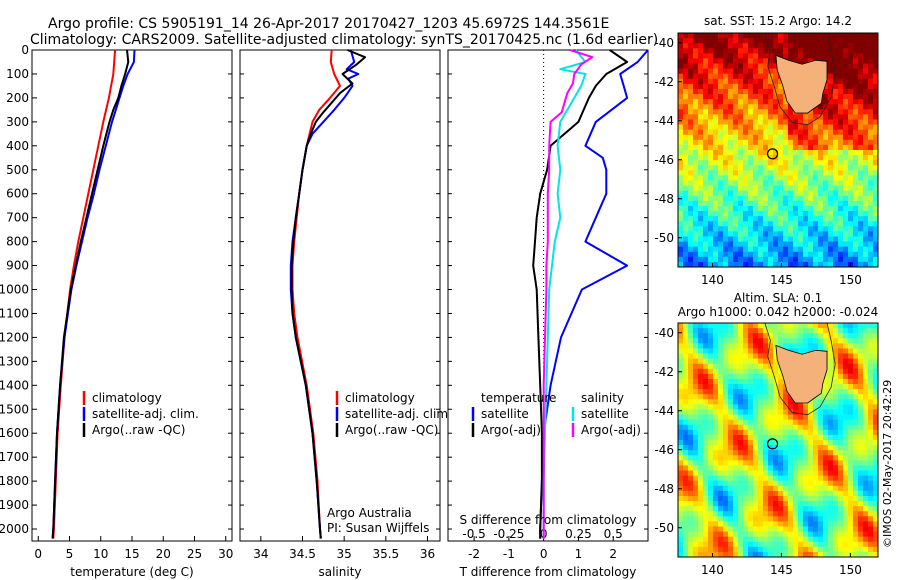 This screenshot has width=900, height=580. I want to click on sla-heatmap, so click(778, 440).